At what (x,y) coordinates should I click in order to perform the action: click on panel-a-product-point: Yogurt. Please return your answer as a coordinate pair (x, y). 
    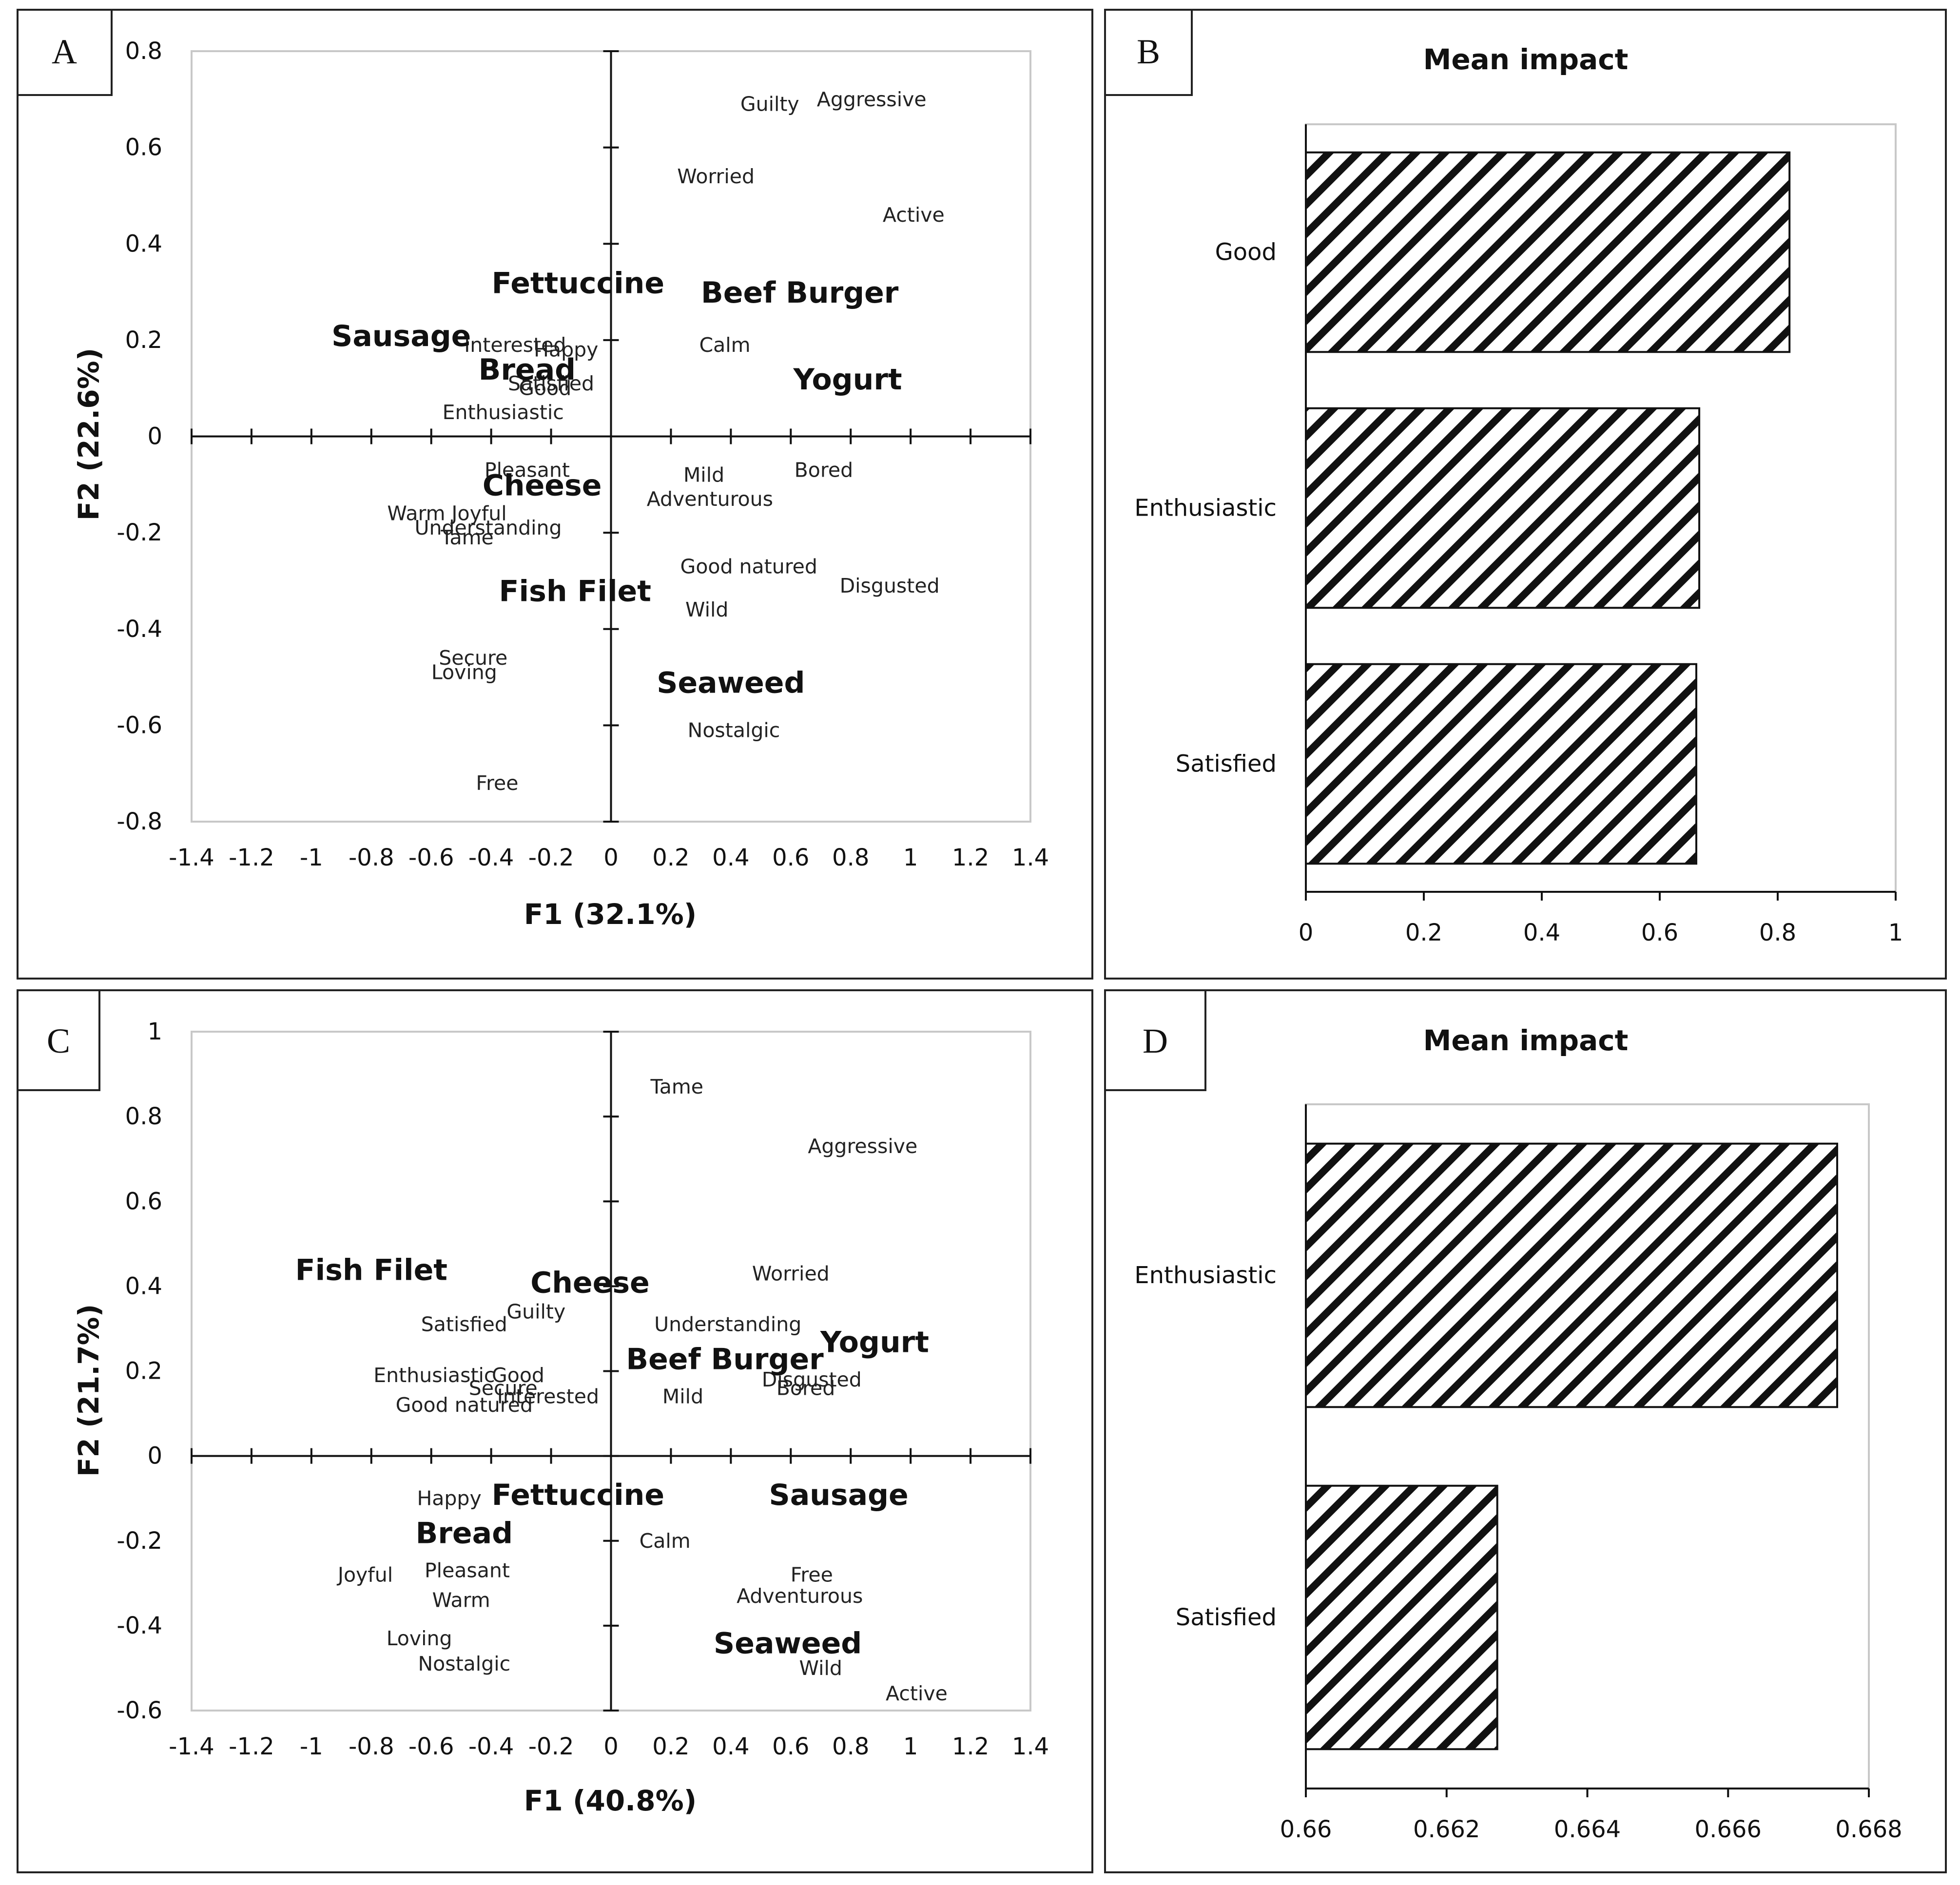
    Looking at the image, I should click on (848, 380).